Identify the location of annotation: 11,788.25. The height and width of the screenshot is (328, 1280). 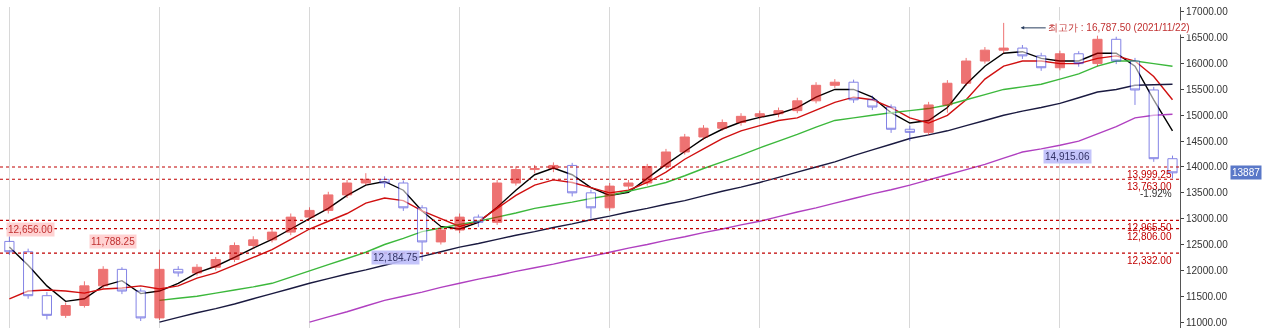
(113, 241).